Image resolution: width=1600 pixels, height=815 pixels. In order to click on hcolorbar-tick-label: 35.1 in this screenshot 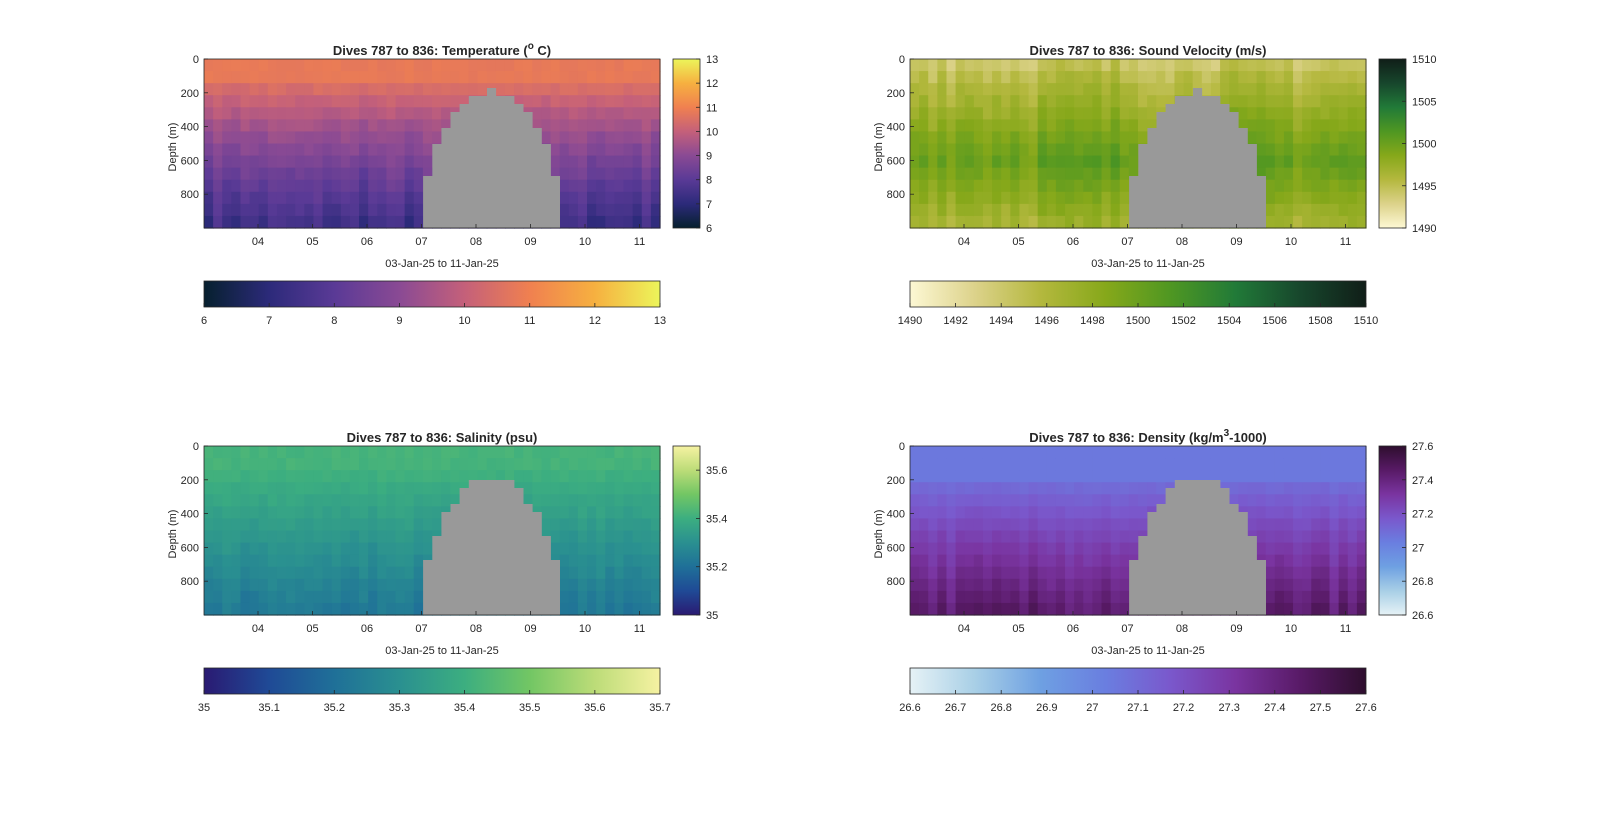, I will do `click(268, 708)`.